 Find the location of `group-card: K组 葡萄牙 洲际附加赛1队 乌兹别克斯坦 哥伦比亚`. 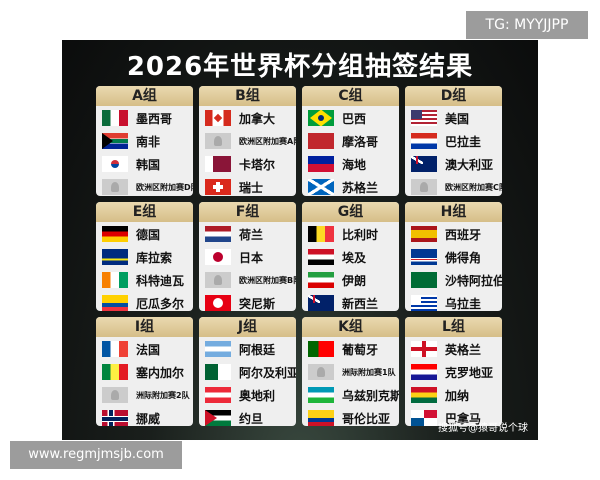

group-card: K组 葡萄牙 洲际附加赛1队 乌兹别克斯坦 哥伦比亚 is located at coordinates (350, 371).